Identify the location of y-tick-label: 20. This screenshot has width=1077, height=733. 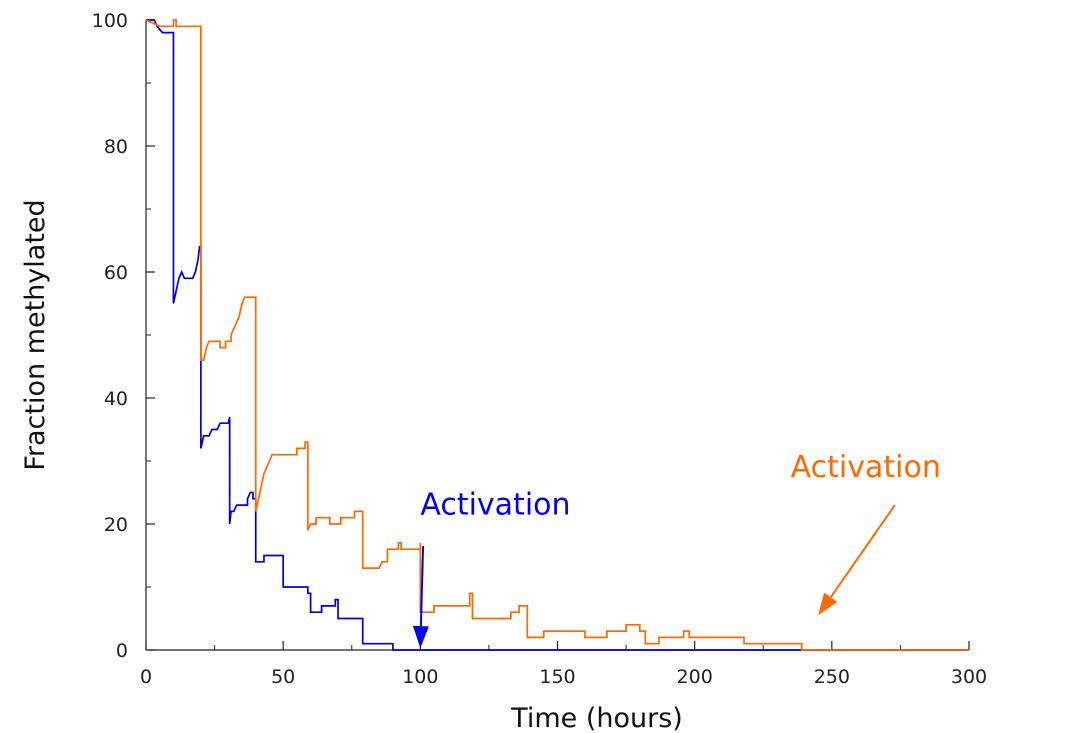
(116, 525).